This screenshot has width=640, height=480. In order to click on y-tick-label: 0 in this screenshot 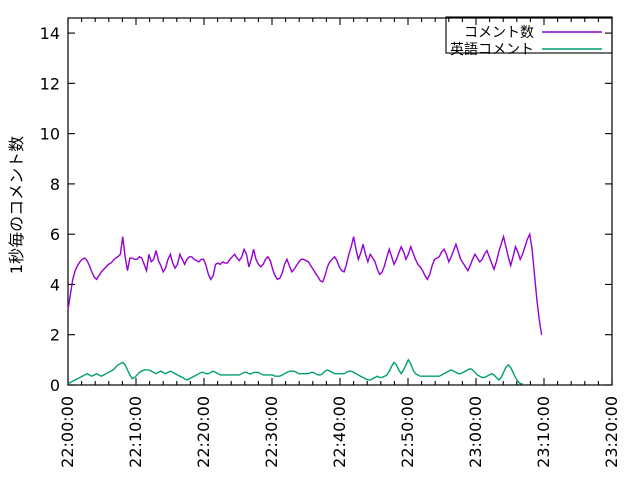, I will do `click(55, 385)`.